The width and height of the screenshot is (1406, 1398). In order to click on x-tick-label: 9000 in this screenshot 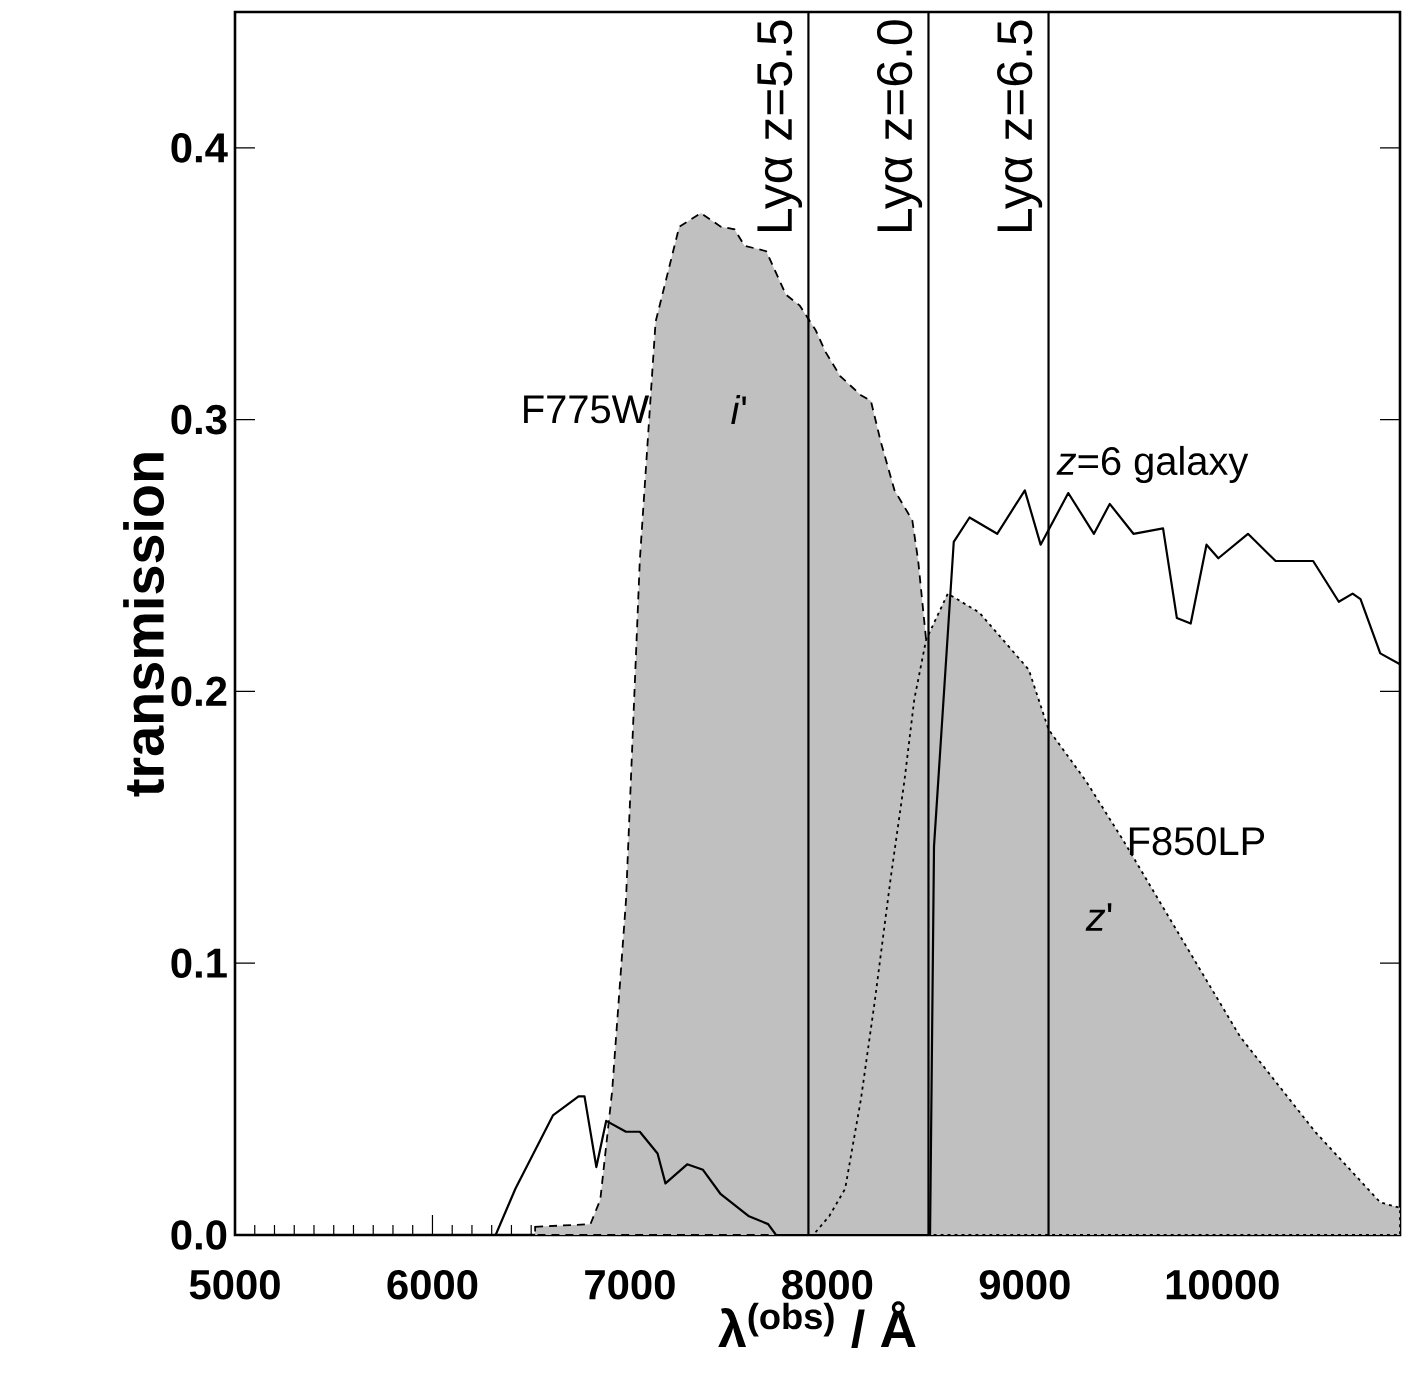, I will do `click(1024, 1284)`.